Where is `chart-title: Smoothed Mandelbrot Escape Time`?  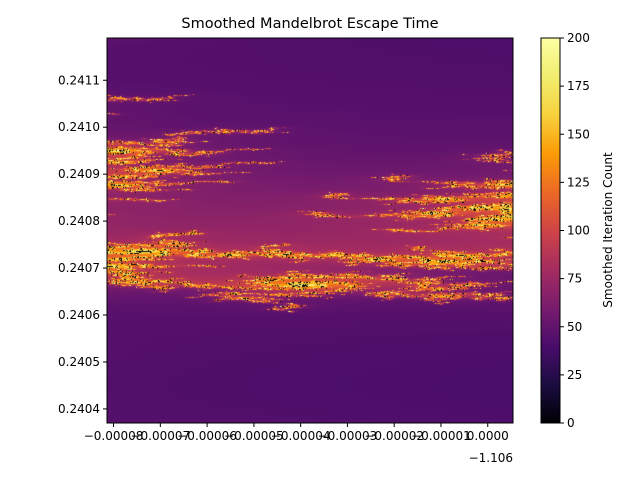 chart-title: Smoothed Mandelbrot Escape Time is located at coordinates (309, 24).